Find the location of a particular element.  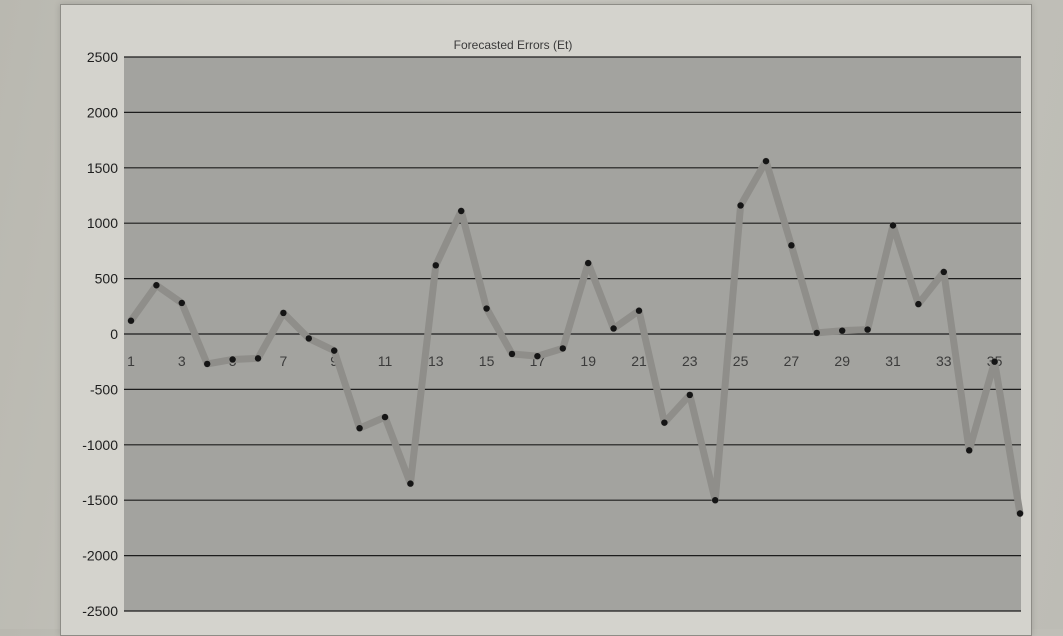

x-tick-label: 25 is located at coordinates (741, 361).